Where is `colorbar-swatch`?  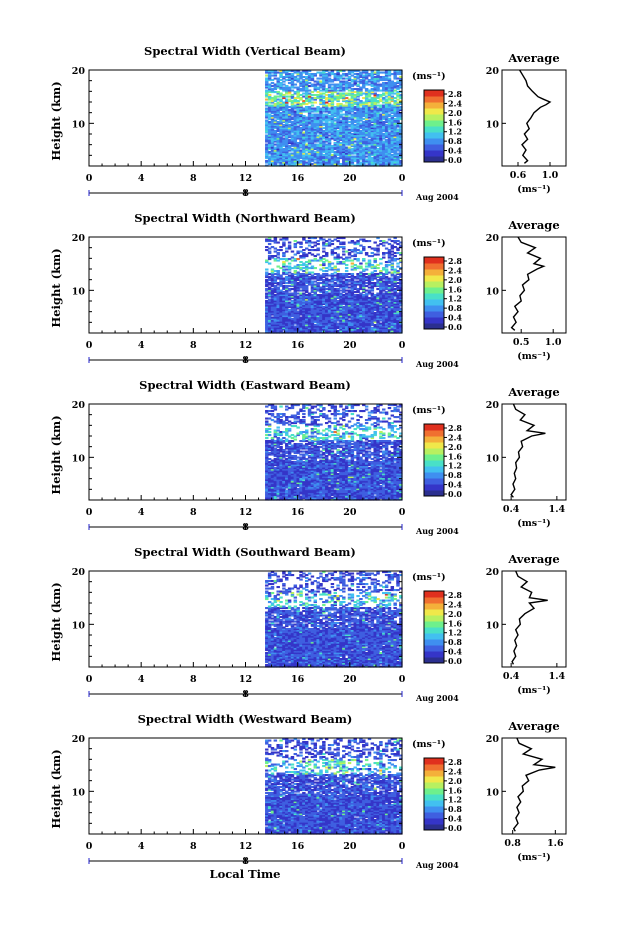 colorbar-swatch is located at coordinates (434, 308).